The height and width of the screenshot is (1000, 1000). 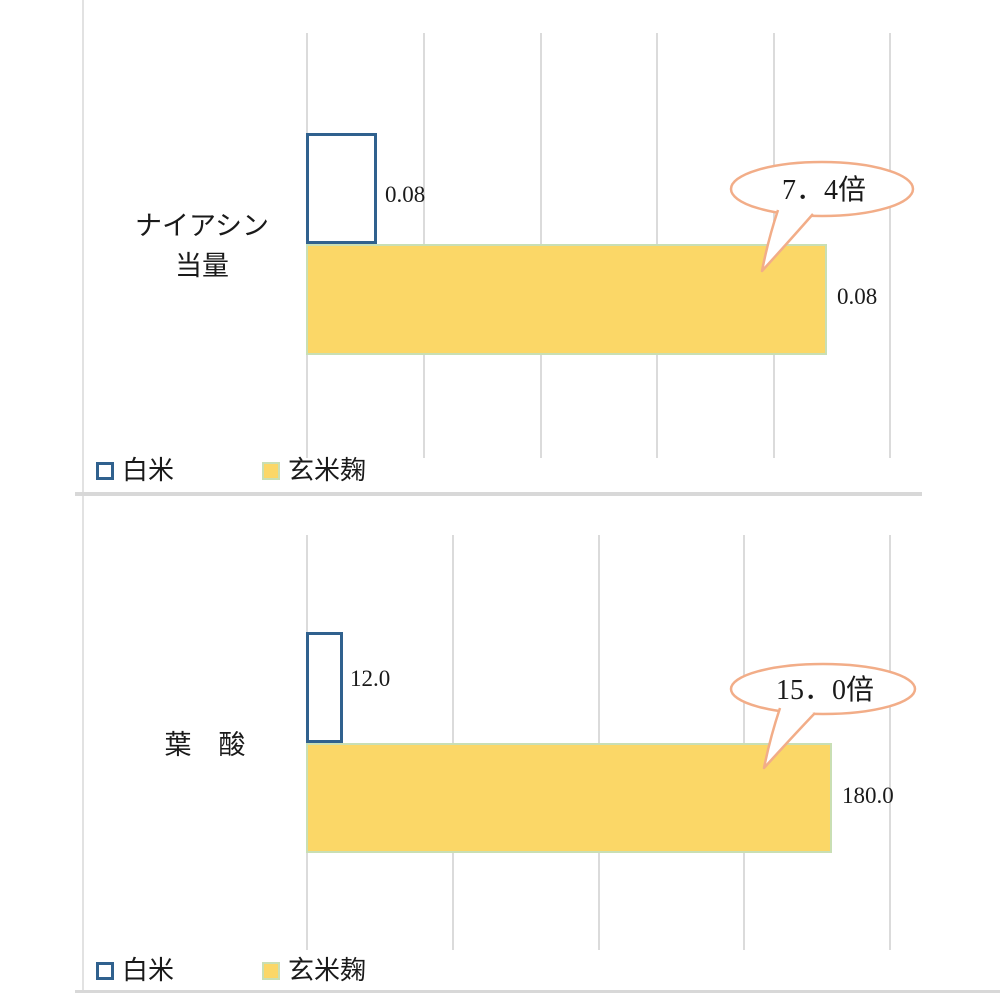 What do you see at coordinates (868, 795) in the screenshot?
I see `chart2-value-genmaikoji: 180.0` at bounding box center [868, 795].